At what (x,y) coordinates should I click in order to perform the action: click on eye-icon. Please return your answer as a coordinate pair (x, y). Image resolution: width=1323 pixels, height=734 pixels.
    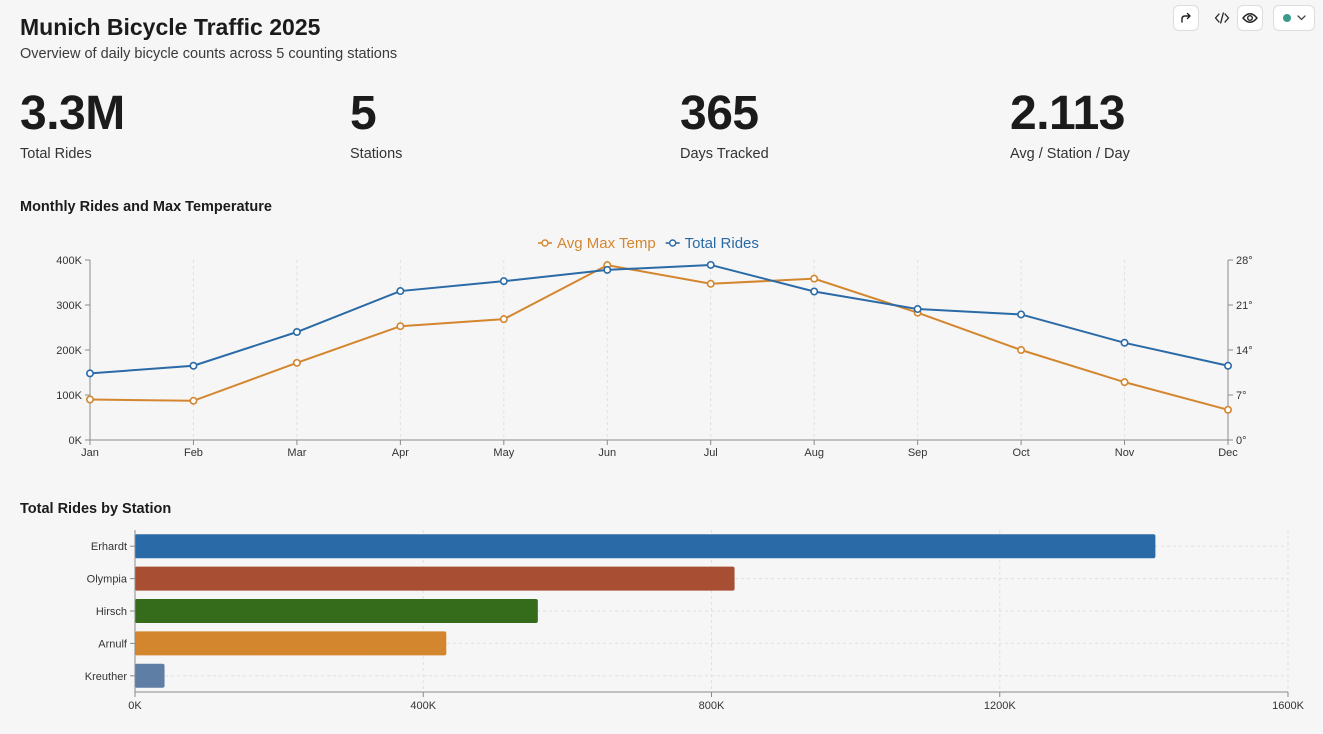
    Looking at the image, I should click on (1250, 18).